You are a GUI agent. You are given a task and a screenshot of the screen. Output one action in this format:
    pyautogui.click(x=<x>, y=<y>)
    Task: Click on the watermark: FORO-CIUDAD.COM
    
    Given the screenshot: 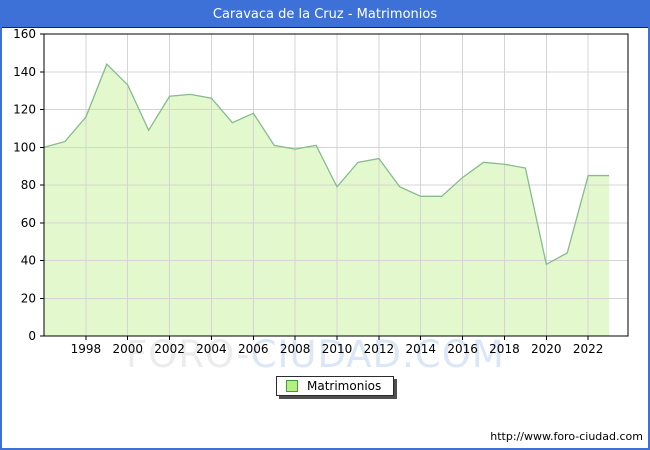 What is the action you would take?
    pyautogui.click(x=315, y=354)
    